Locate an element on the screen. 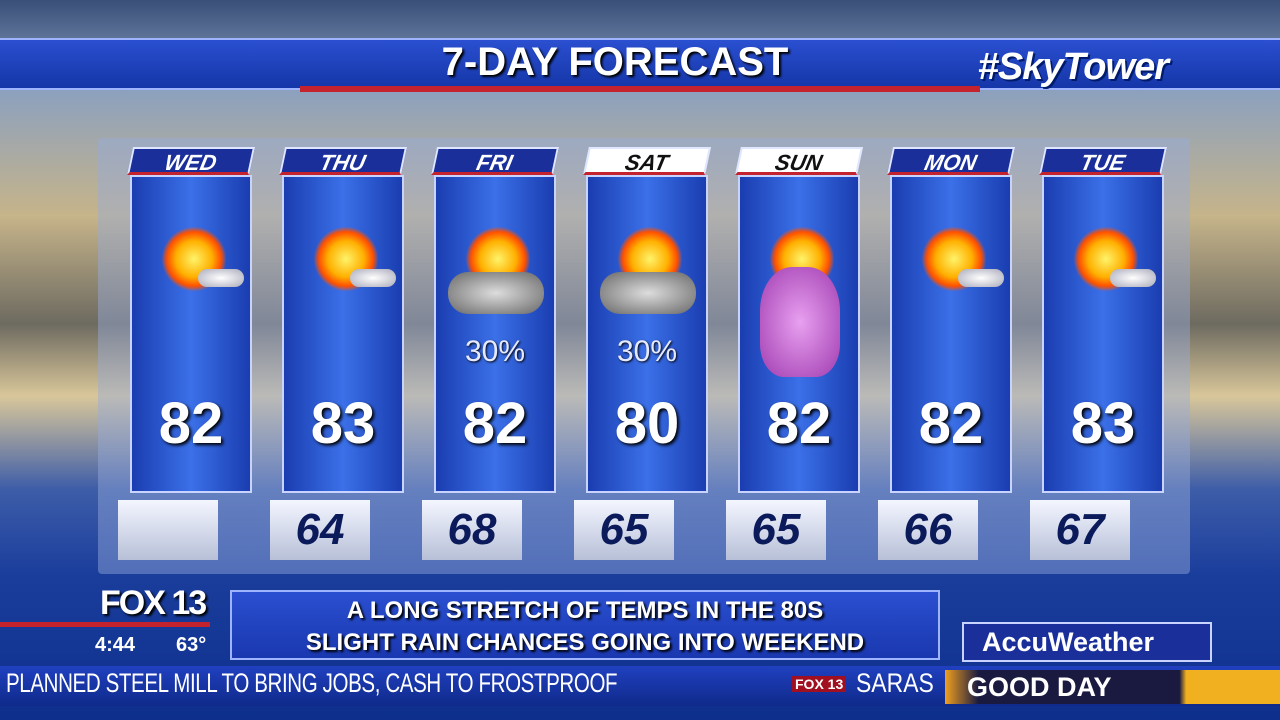  logo-accent-line is located at coordinates (105, 624).